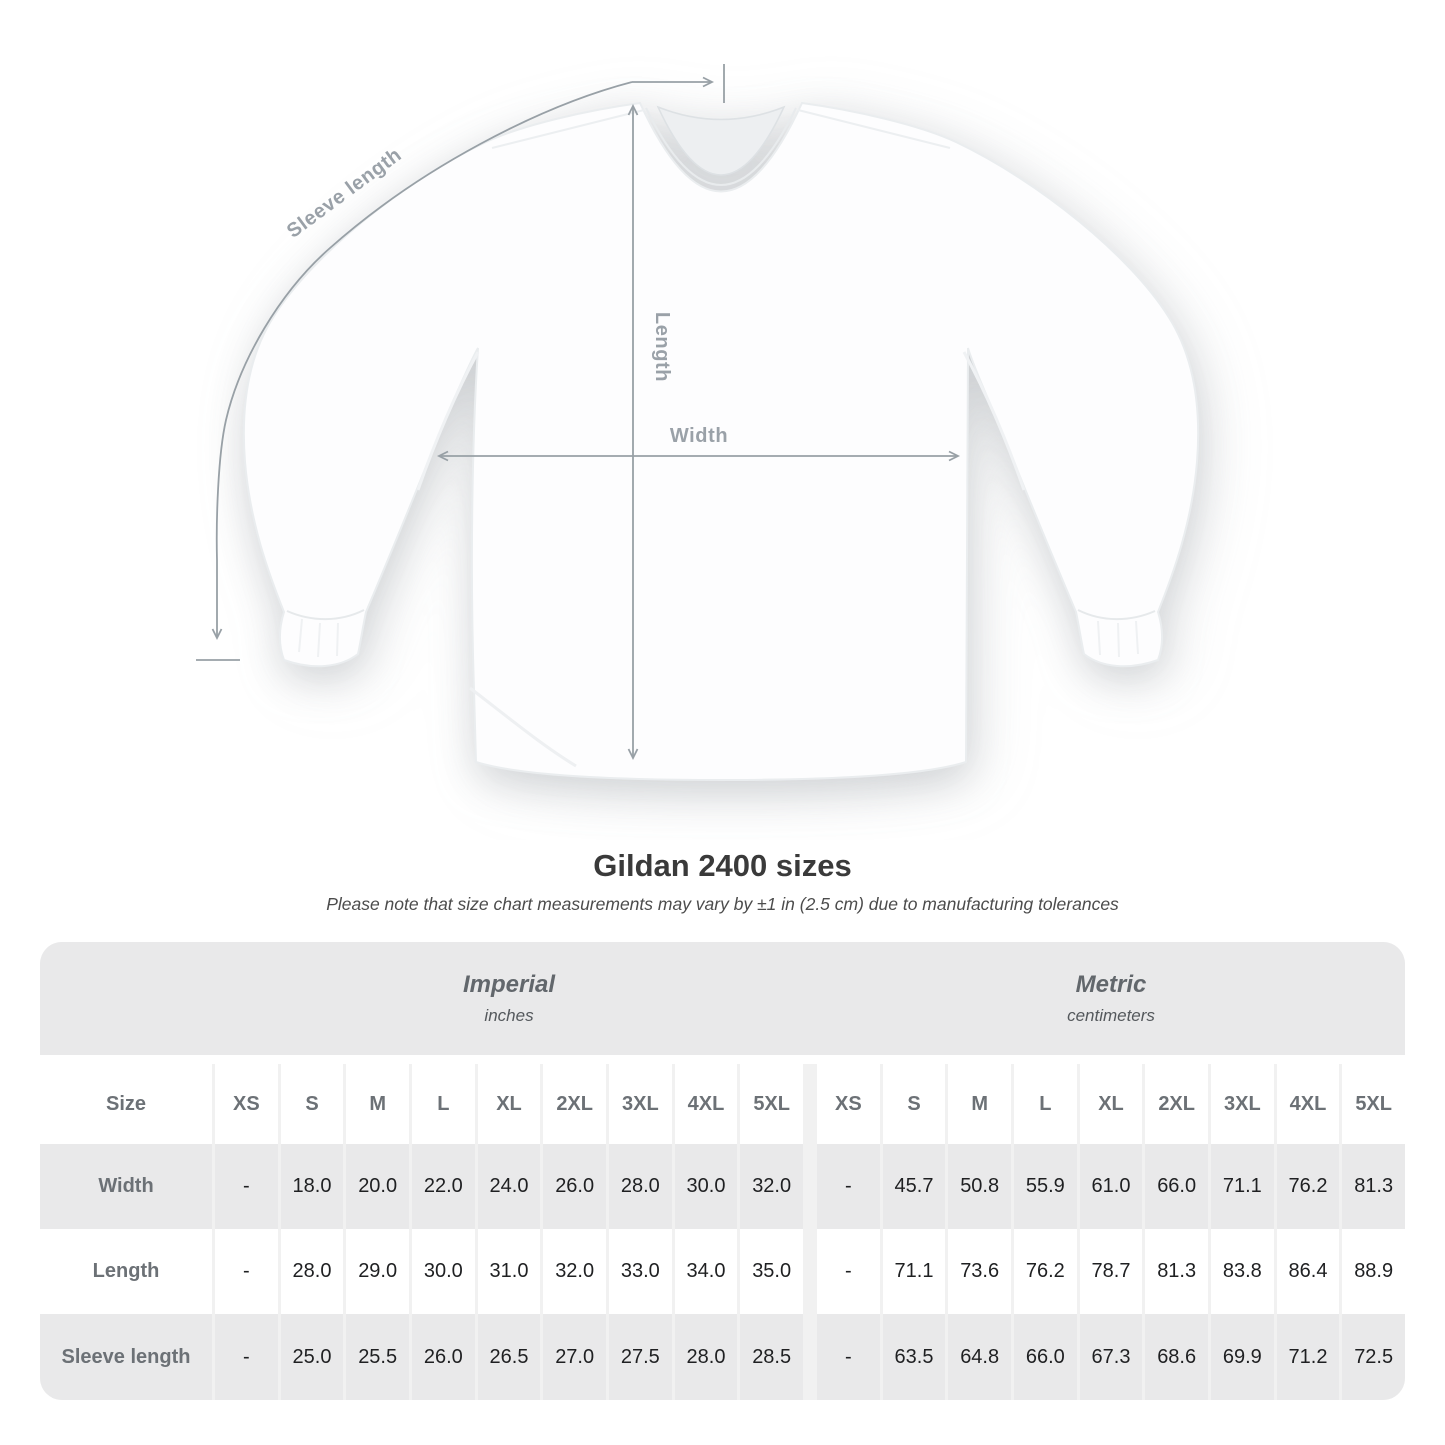 The height and width of the screenshot is (1445, 1445). What do you see at coordinates (771, 1271) in the screenshot?
I see `table-cell: 35.0` at bounding box center [771, 1271].